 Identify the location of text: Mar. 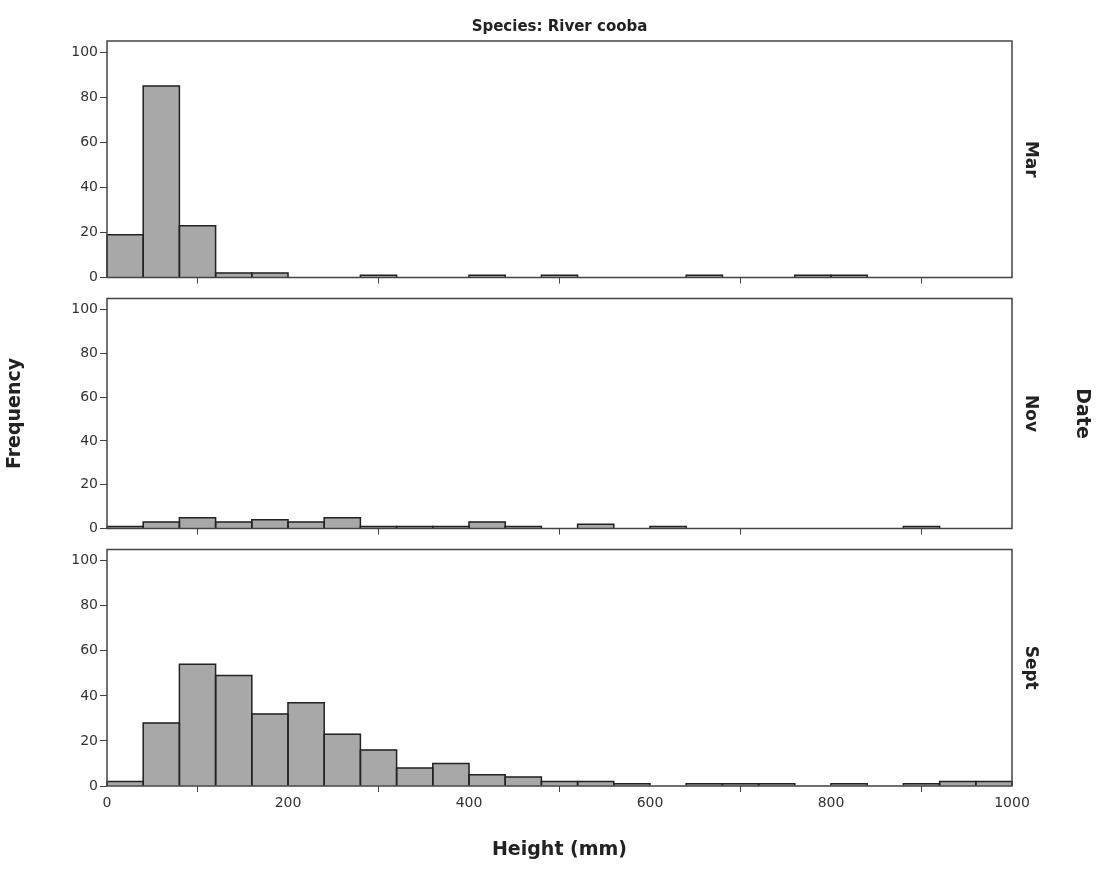
(1031, 159).